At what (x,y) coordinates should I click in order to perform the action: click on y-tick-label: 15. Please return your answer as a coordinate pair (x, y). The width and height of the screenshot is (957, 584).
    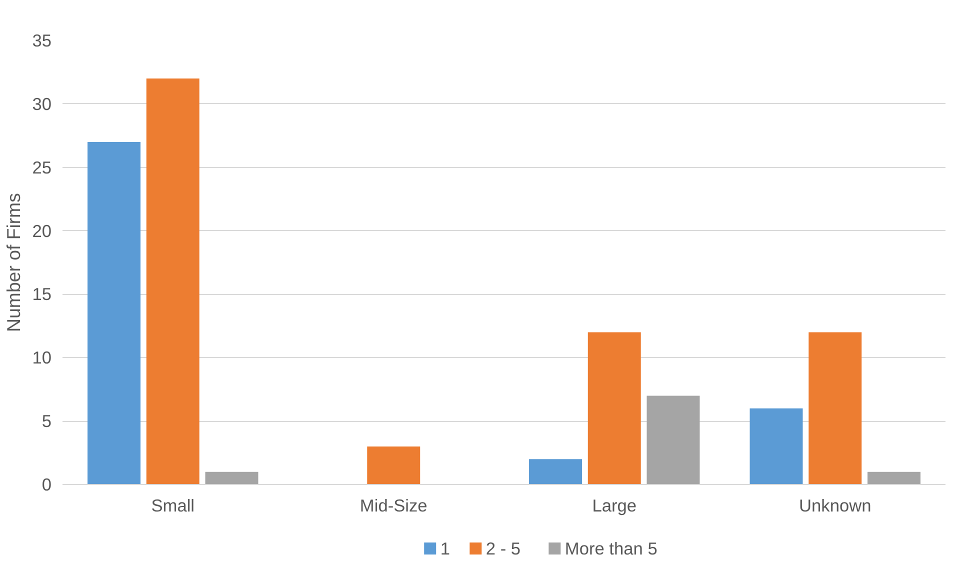
    Looking at the image, I should click on (42, 294).